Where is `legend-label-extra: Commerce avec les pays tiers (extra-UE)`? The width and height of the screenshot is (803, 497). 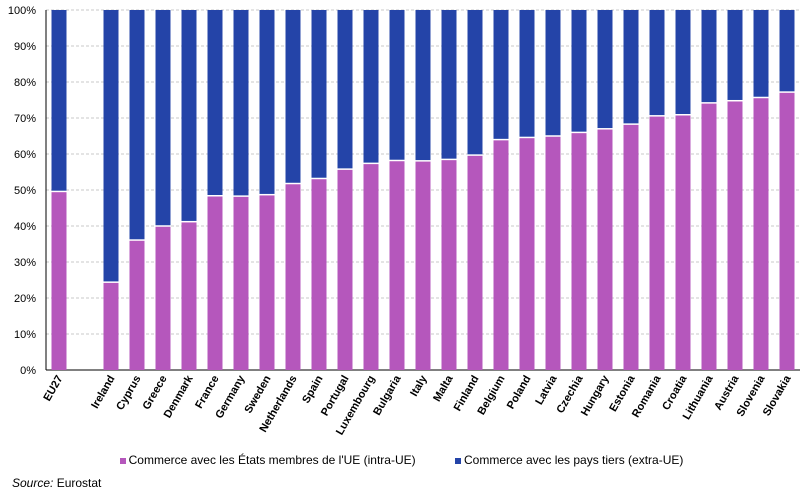
legend-label-extra: Commerce avec les pays tiers (extra-UE) is located at coordinates (574, 460).